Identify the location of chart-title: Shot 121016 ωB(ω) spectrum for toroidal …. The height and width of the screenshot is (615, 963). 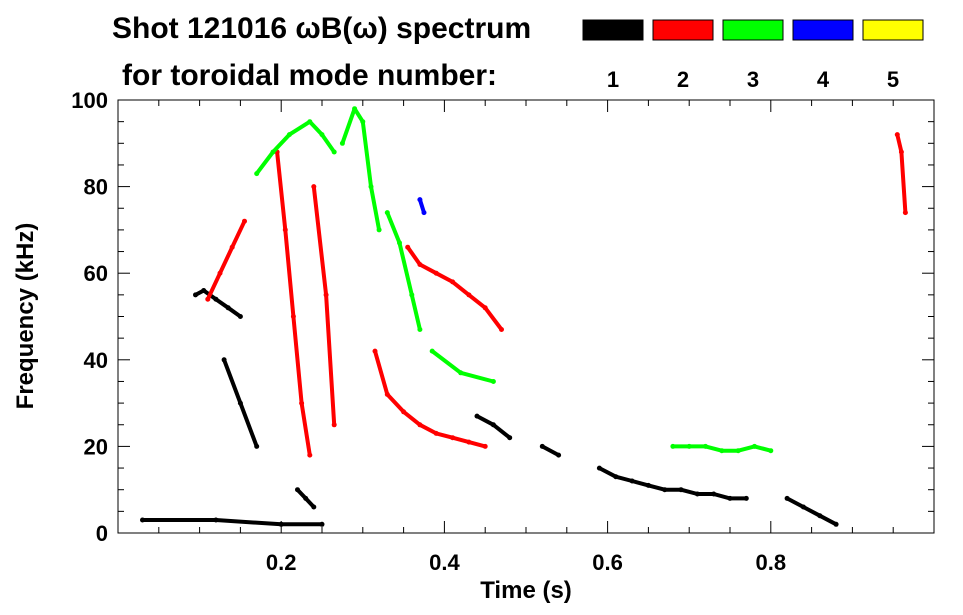
(321, 52).